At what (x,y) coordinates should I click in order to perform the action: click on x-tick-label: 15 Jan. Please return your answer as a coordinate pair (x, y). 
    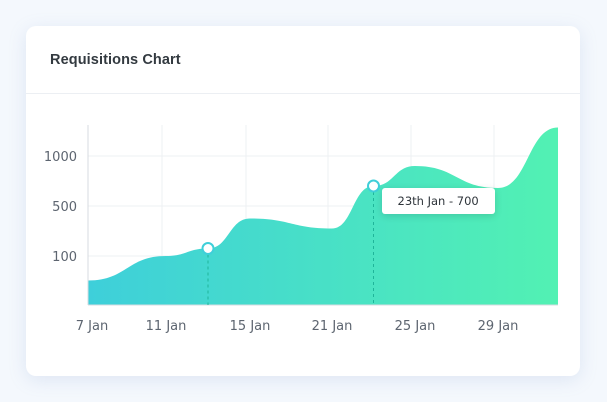
    Looking at the image, I should click on (250, 326).